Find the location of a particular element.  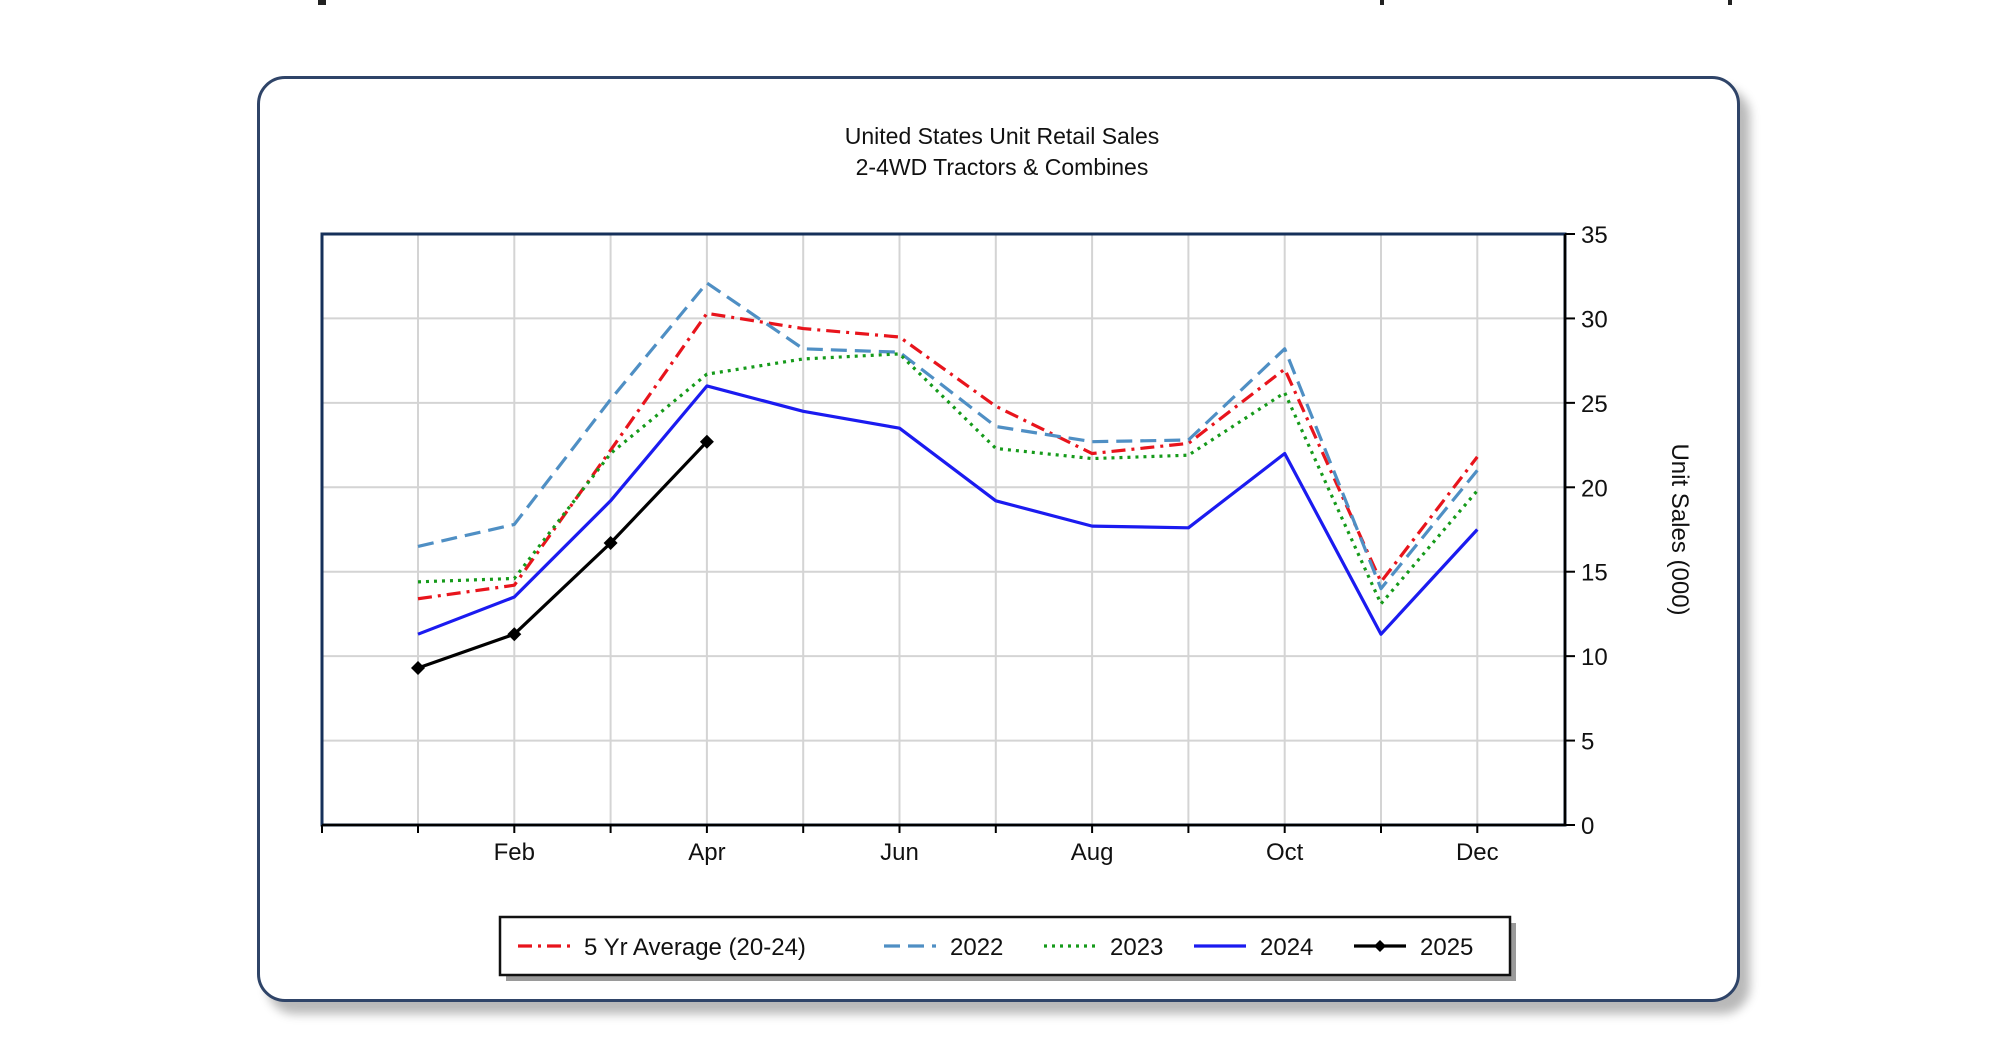

legend-label: 2023 is located at coordinates (1136, 947).